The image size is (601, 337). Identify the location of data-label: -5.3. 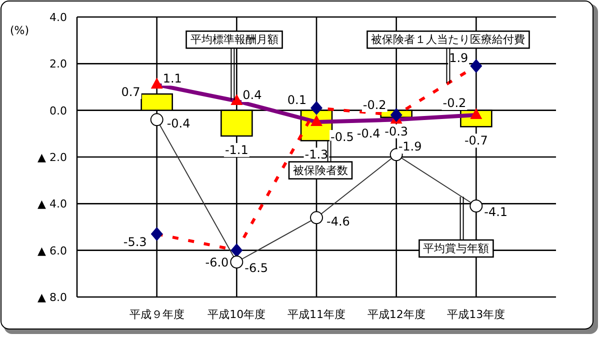
(135, 242).